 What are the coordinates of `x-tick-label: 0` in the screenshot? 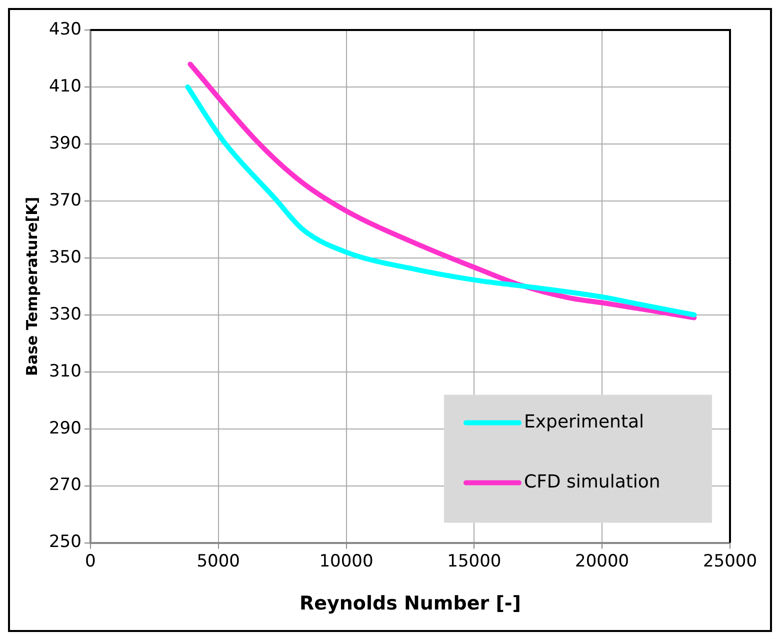 It's located at (90, 561).